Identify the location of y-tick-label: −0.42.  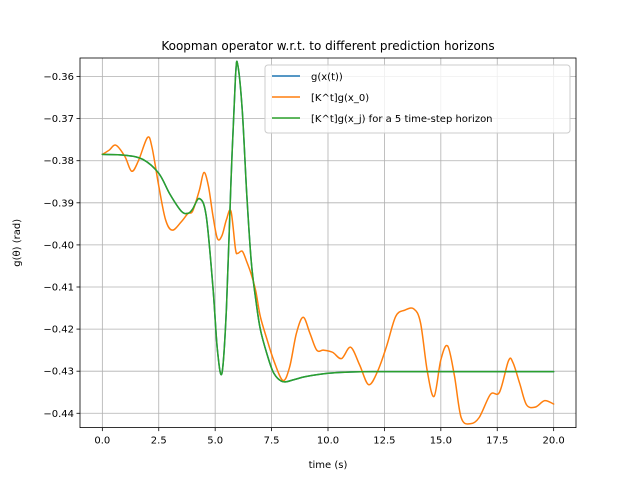
(58, 330).